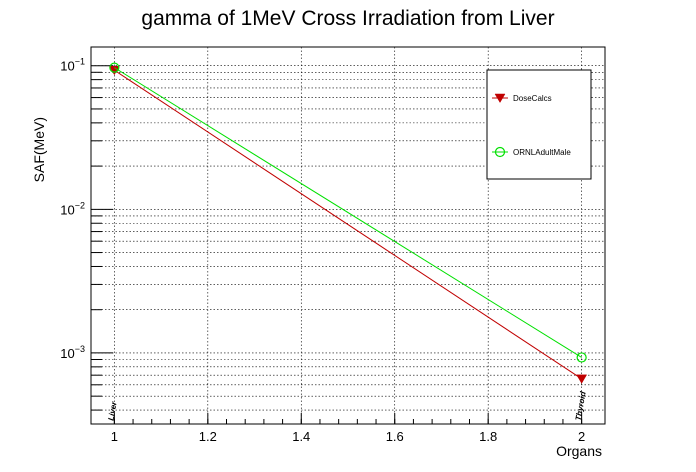  What do you see at coordinates (208, 436) in the screenshot?
I see `x-tick-label: 1.2` at bounding box center [208, 436].